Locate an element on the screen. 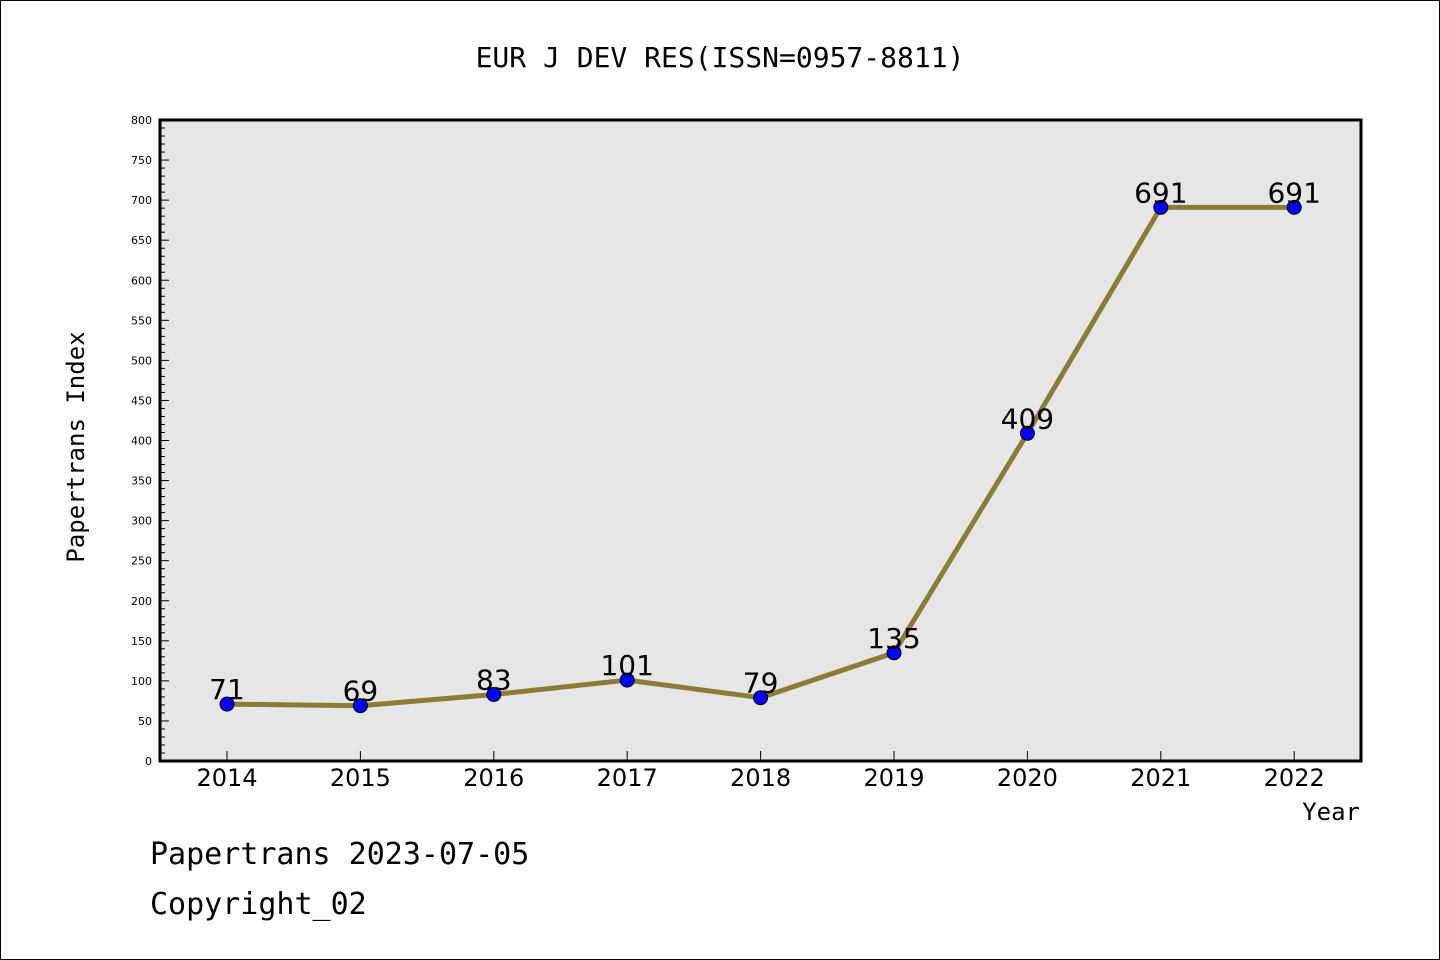  chart-title: EUR J DEV RES(ISSN=0957-8811) is located at coordinates (720, 57).